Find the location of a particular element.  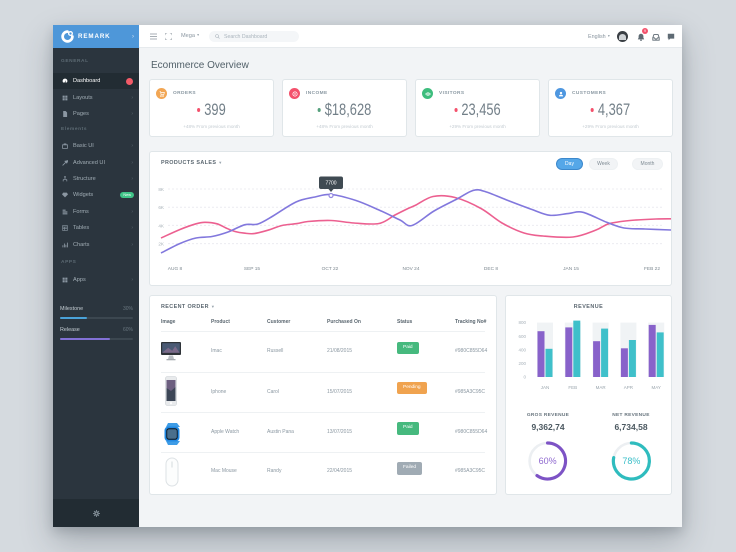

svg-text: MAY is located at coordinates (655, 387).